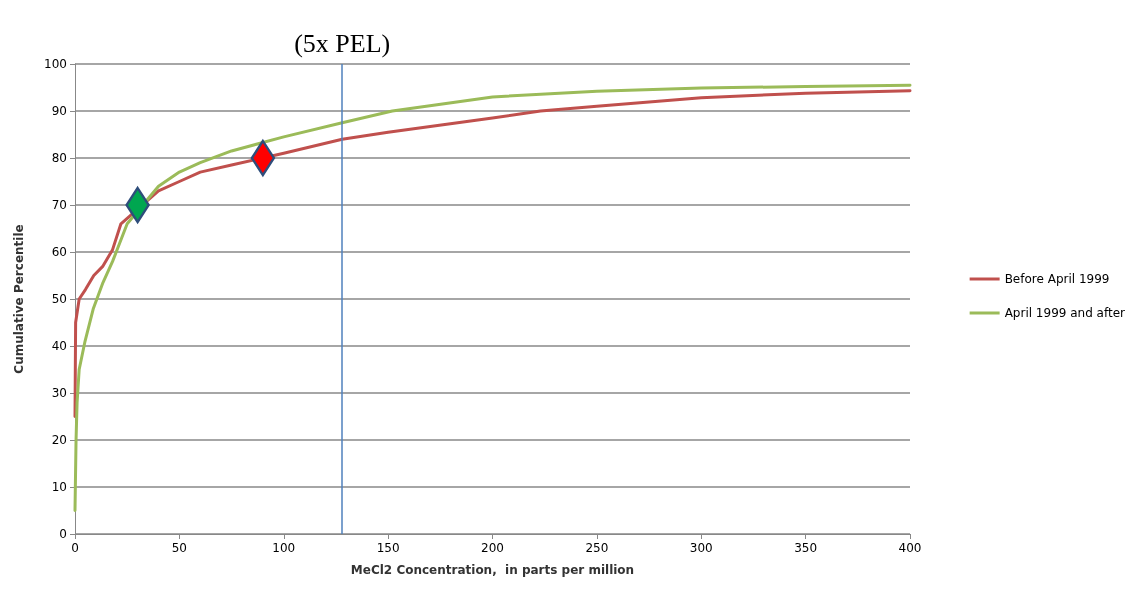 The image size is (1135, 592). I want to click on x-tick-label: 150, so click(388, 548).